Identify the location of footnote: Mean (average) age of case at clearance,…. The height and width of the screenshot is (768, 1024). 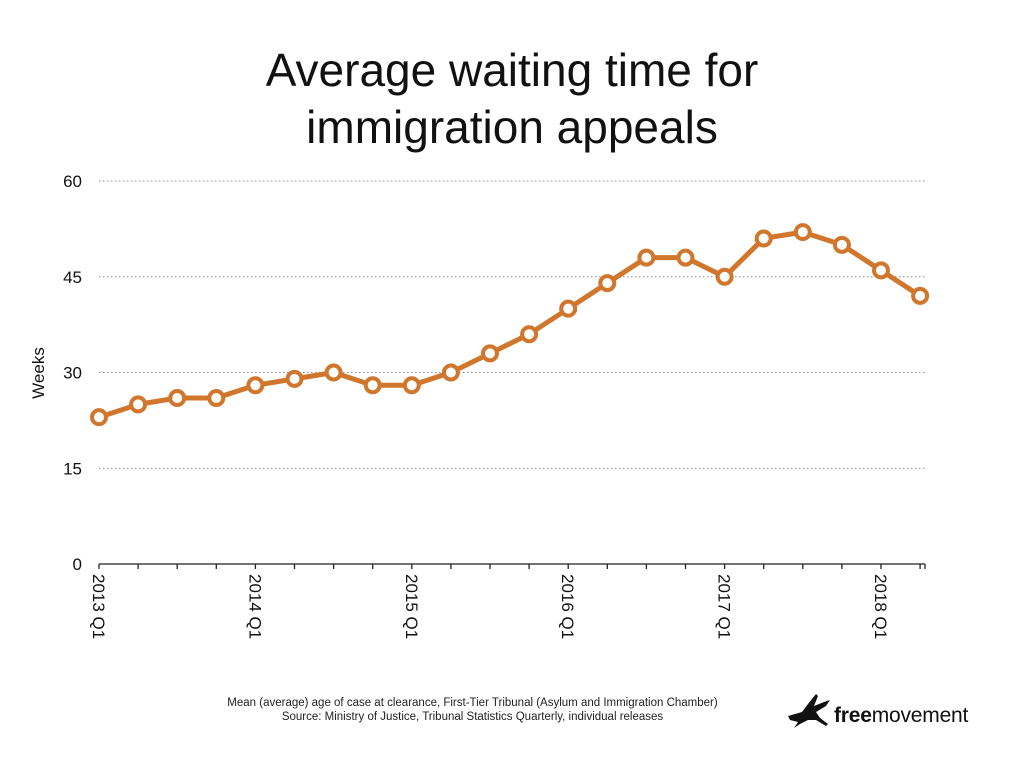
(472, 710).